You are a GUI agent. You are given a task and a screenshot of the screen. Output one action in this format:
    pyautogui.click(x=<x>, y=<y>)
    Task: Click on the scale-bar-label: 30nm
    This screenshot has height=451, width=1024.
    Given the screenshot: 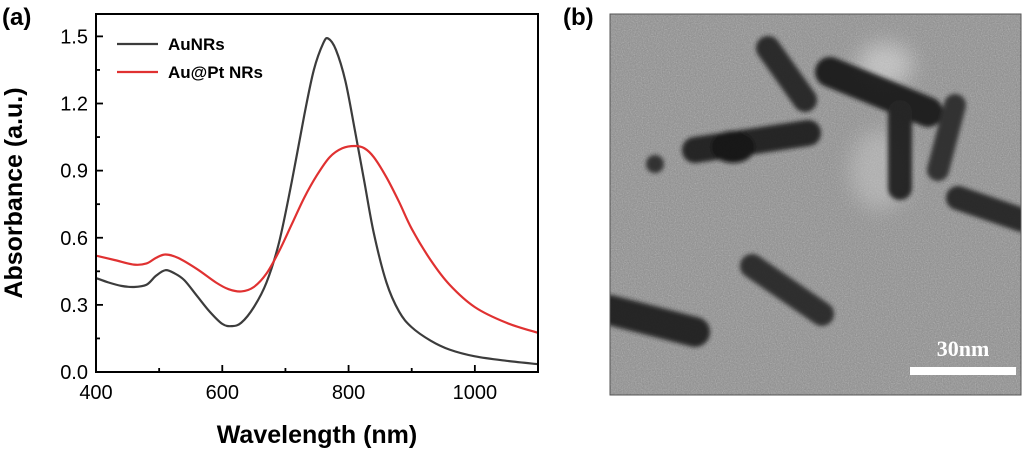 What is the action you would take?
    pyautogui.click(x=963, y=348)
    